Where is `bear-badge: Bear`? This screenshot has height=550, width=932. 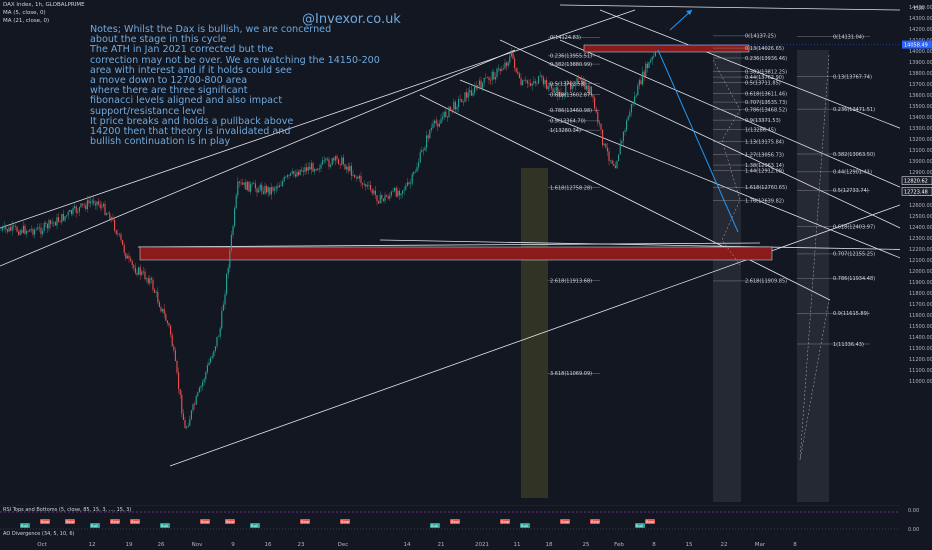
bear-badge: Bear is located at coordinates (115, 521).